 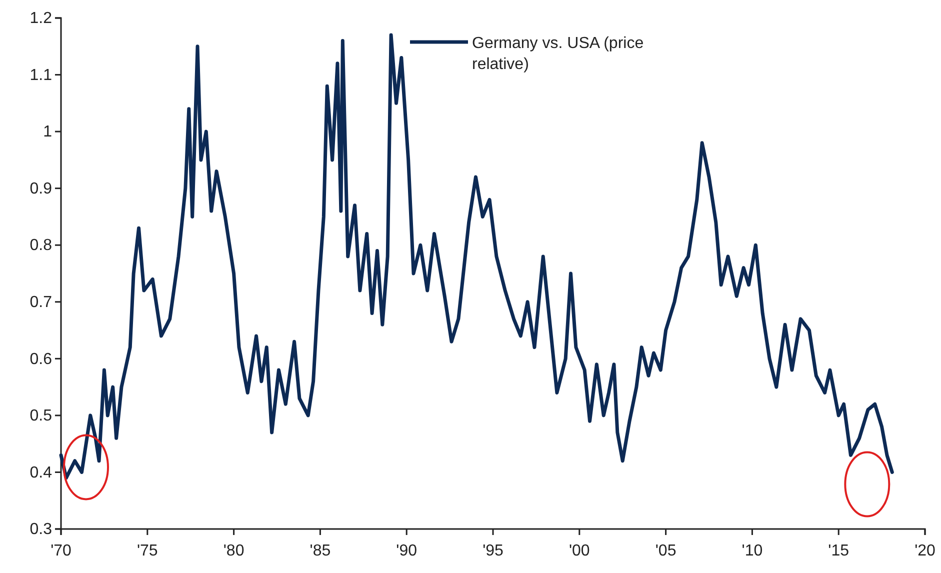 What do you see at coordinates (839, 551) in the screenshot?
I see `x-tick-label: '15` at bounding box center [839, 551].